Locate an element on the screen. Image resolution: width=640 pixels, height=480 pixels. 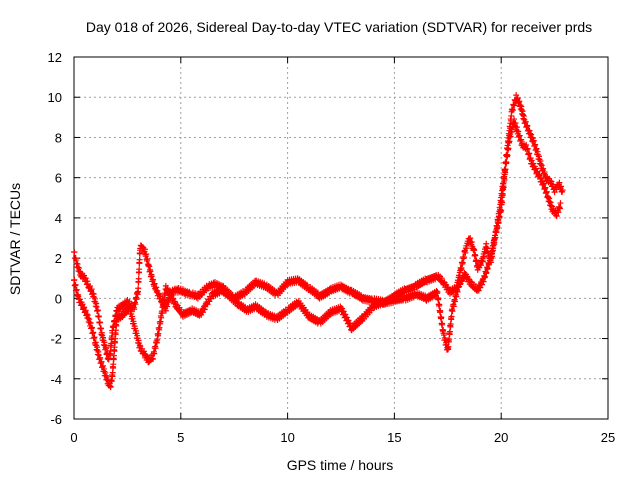
y-tick-label: -6 is located at coordinates (56, 419).